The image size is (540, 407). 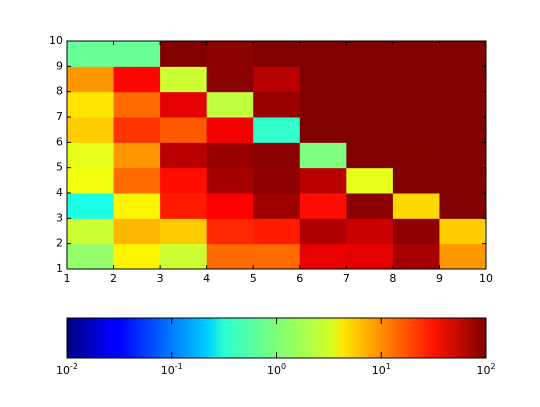 I want to click on y-tick-label: 6, so click(x=59, y=141).